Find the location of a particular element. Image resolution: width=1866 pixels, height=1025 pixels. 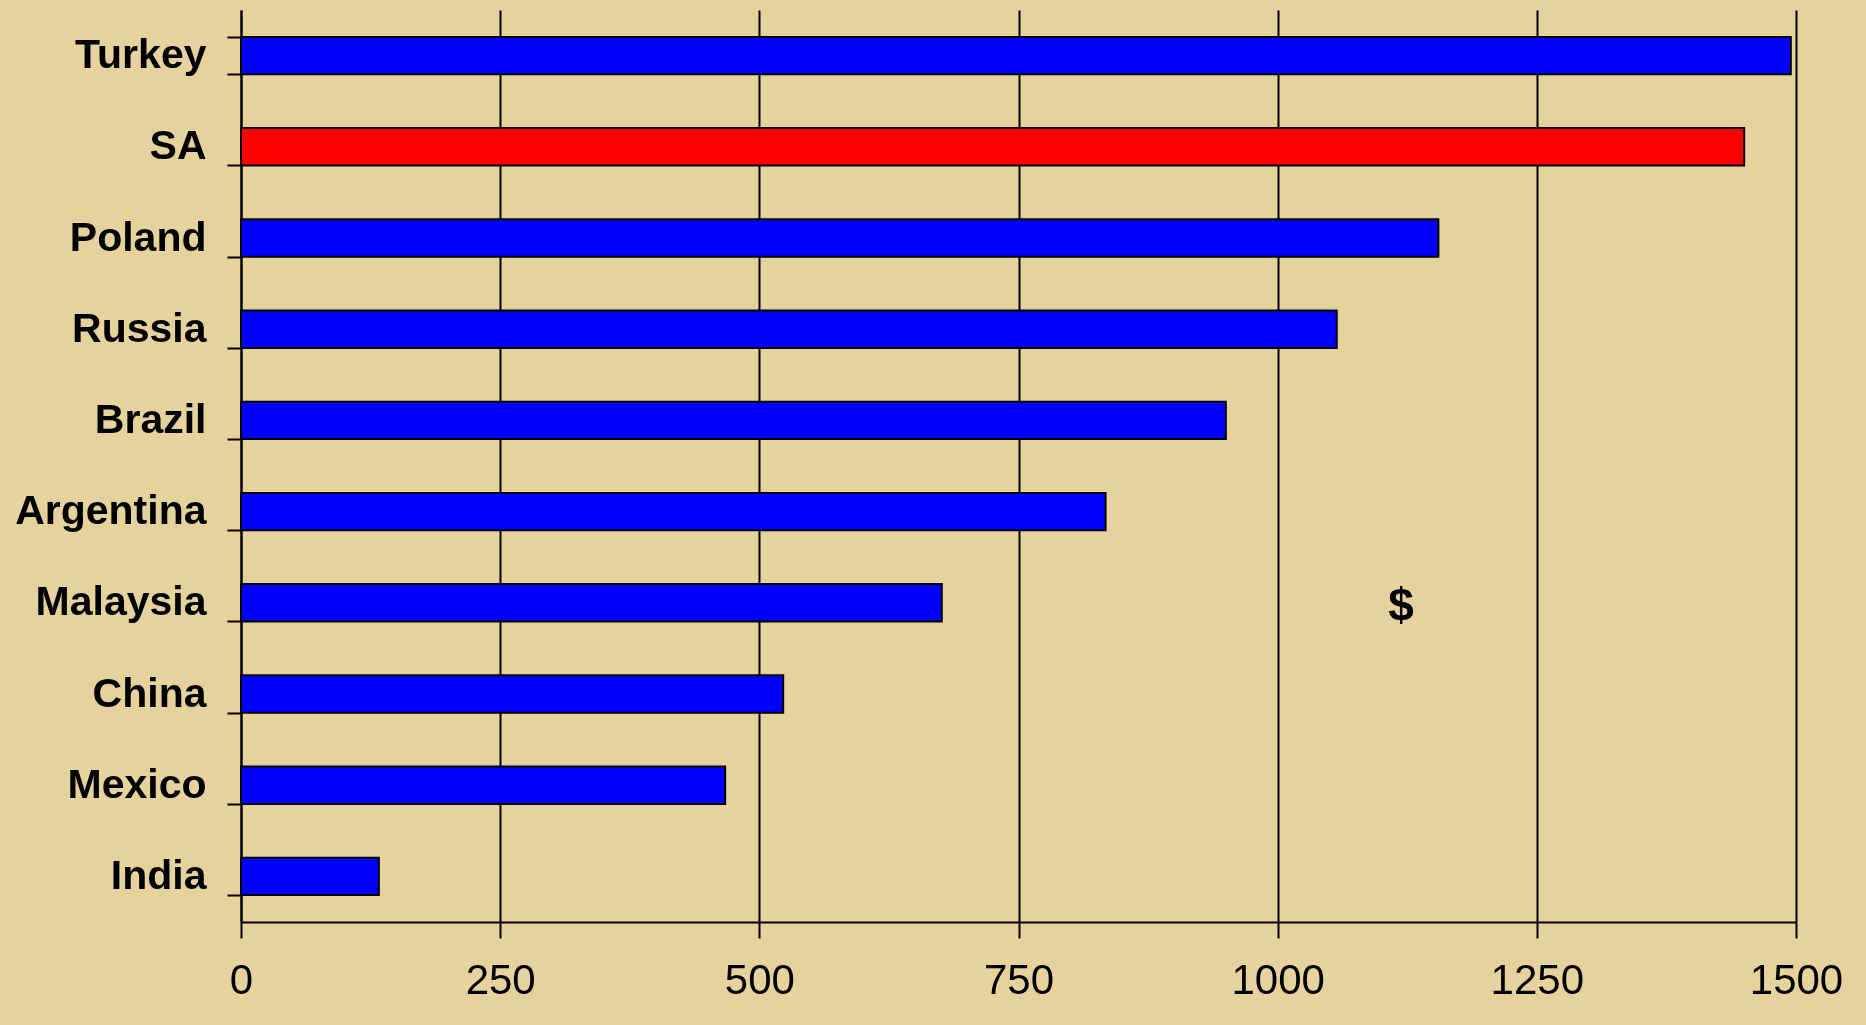

y-tick-label: Malaysia is located at coordinates (121, 601).